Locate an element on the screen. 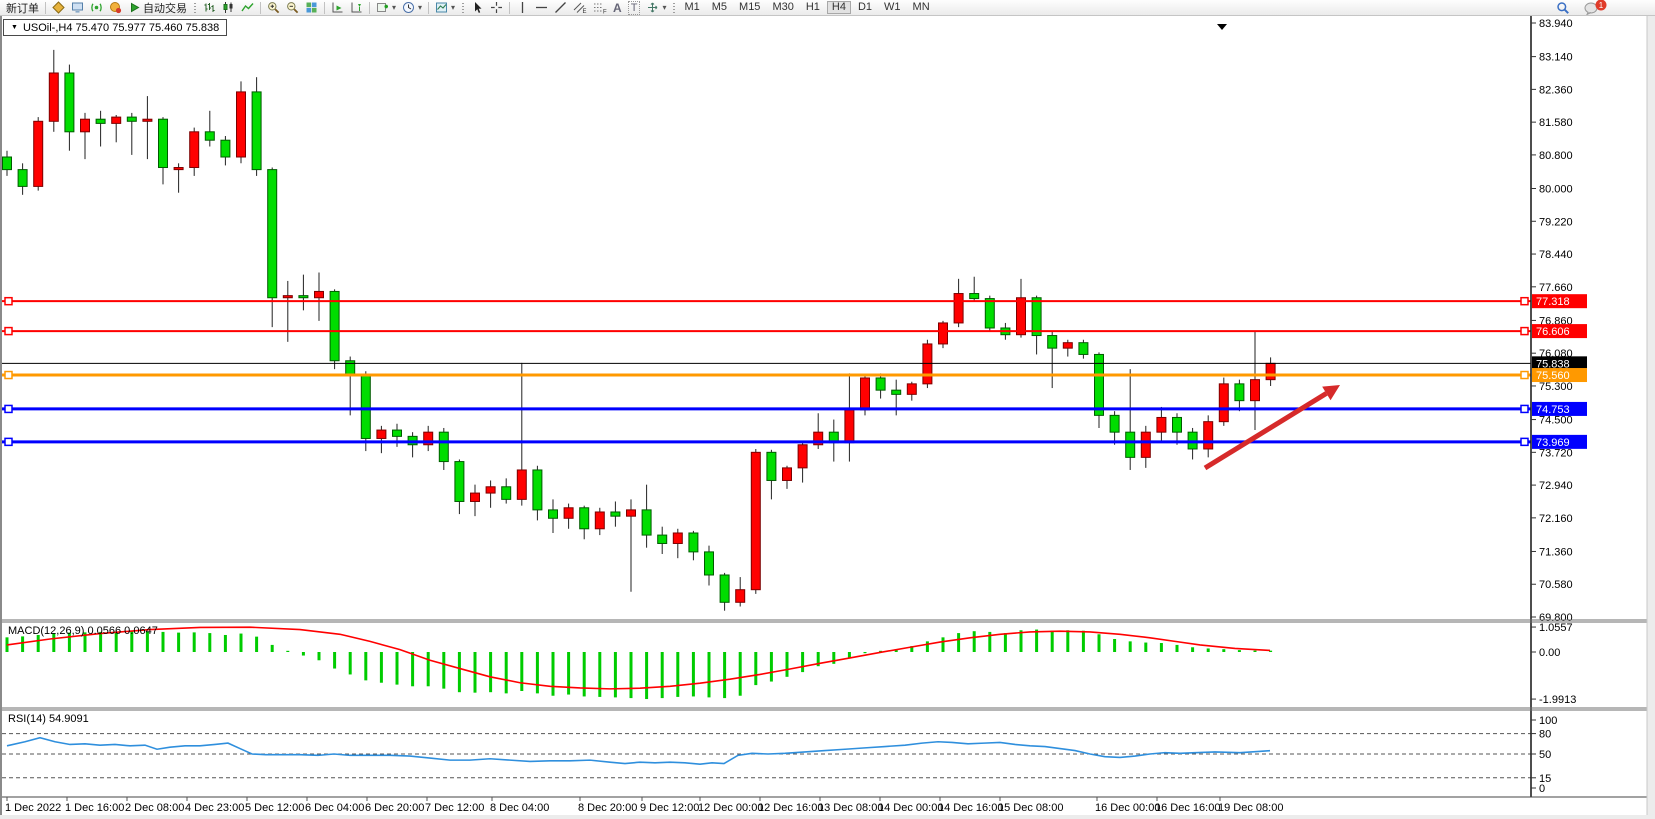  chart-shift-marker is located at coordinates (1222, 27).